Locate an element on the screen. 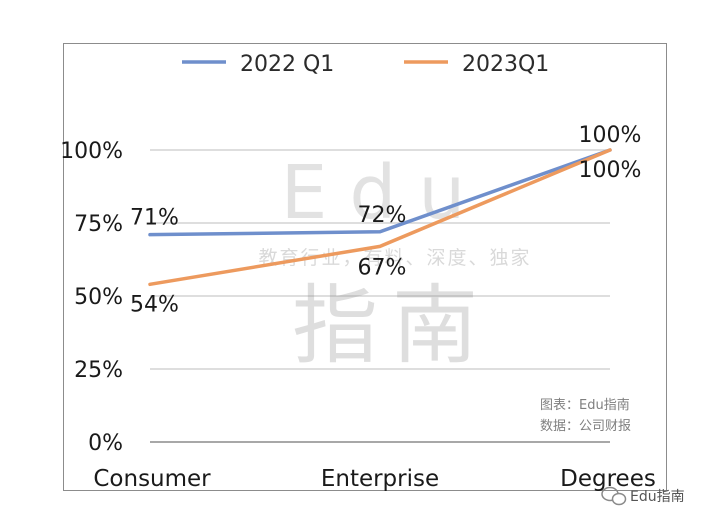 This screenshot has width=708, height=526. wechat-watermark: Edu指南 is located at coordinates (643, 496).